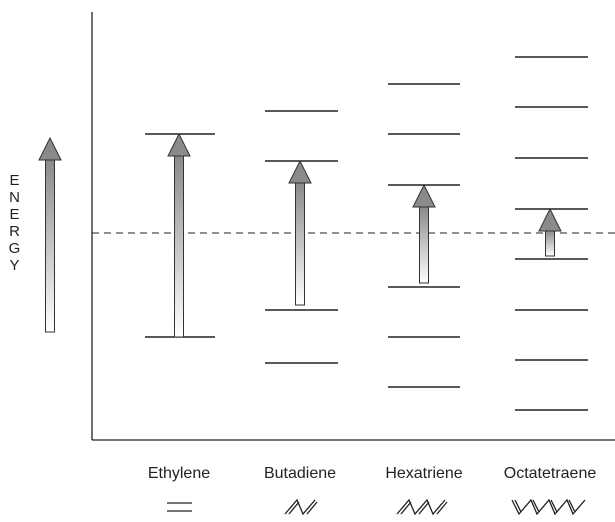 This screenshot has height=522, width=615. I want to click on hexatriene-structure, so click(422, 507).